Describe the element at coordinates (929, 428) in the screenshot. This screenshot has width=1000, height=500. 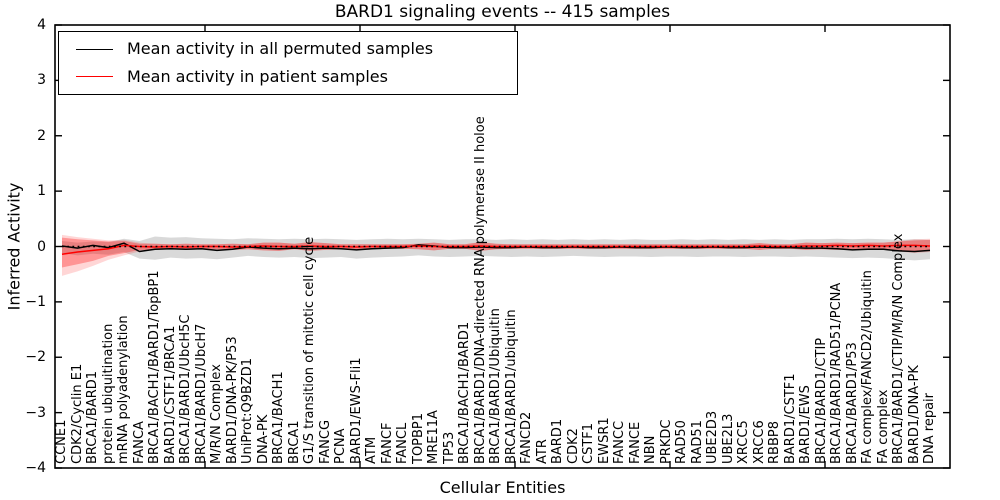
I see `x-category-label: DNA repair` at that location.